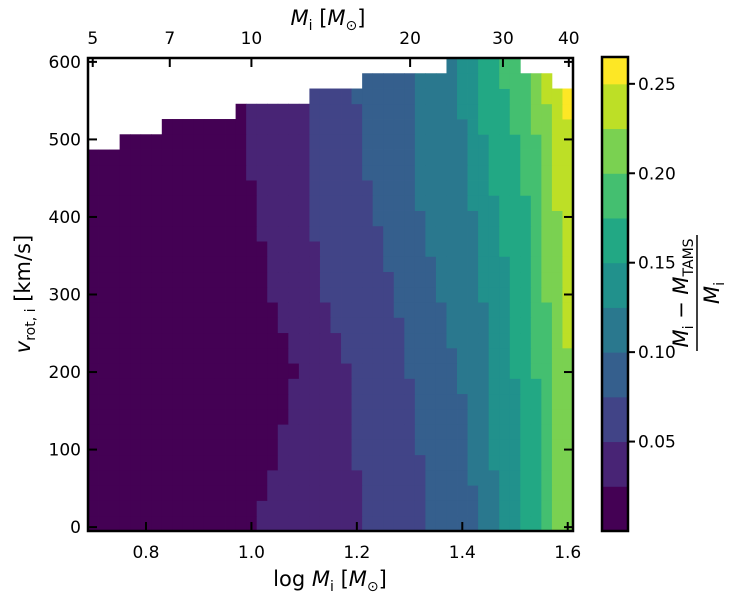  Describe the element at coordinates (657, 443) in the screenshot. I see `colorbar-tick-label: 0.05` at that location.